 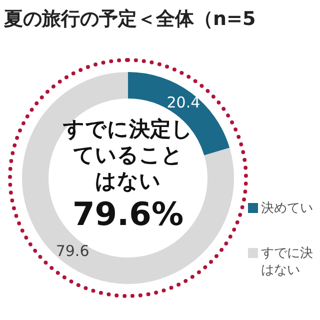 What do you see at coordinates (287, 262) in the screenshot?
I see `legend-label: すでに決はない` at bounding box center [287, 262].